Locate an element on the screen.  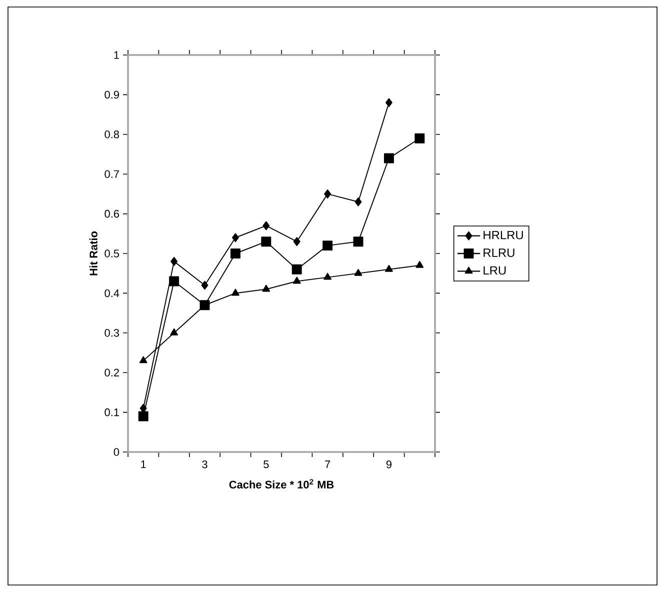
y-tick-label: 0 is located at coordinates (117, 452).